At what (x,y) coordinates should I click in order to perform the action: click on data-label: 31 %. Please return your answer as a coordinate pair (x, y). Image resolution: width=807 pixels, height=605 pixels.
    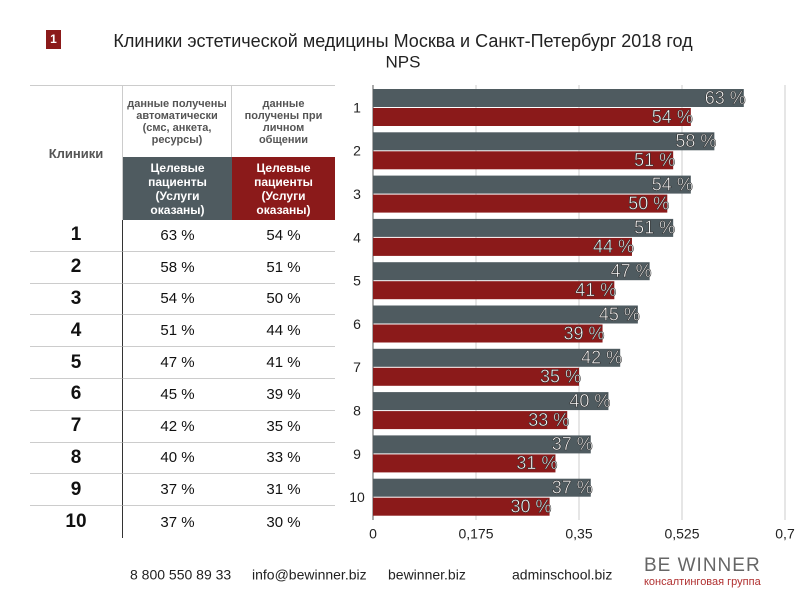
    Looking at the image, I should click on (536, 463).